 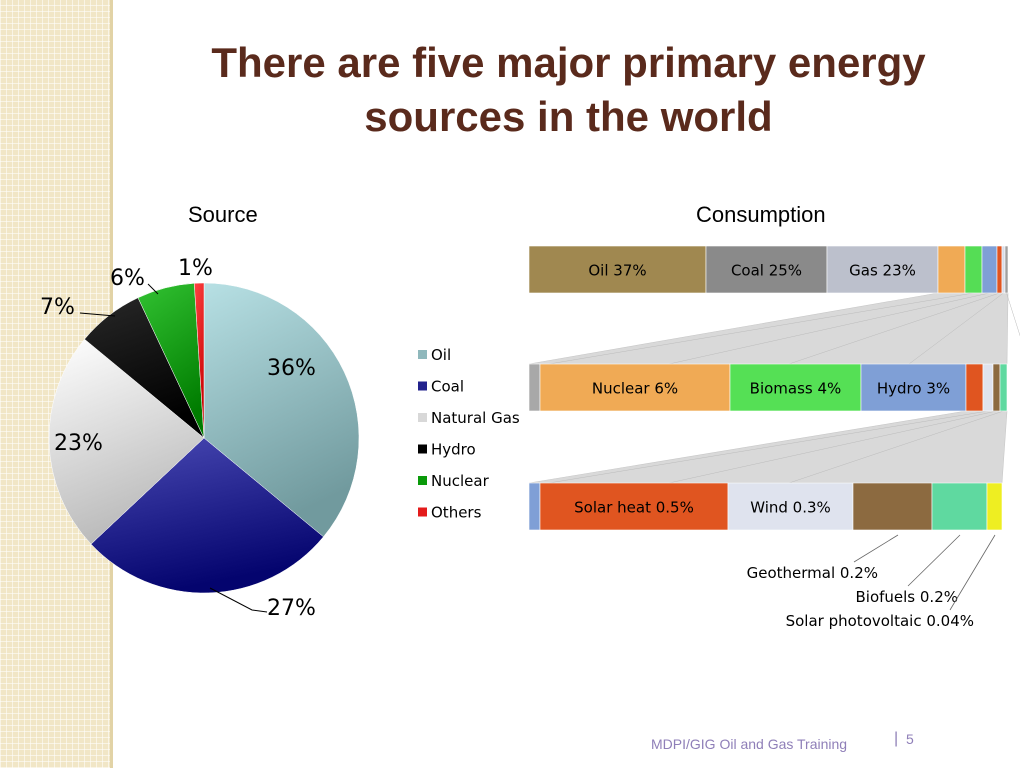 What do you see at coordinates (441, 355) in the screenshot?
I see `legend-label-oil: Oil` at bounding box center [441, 355].